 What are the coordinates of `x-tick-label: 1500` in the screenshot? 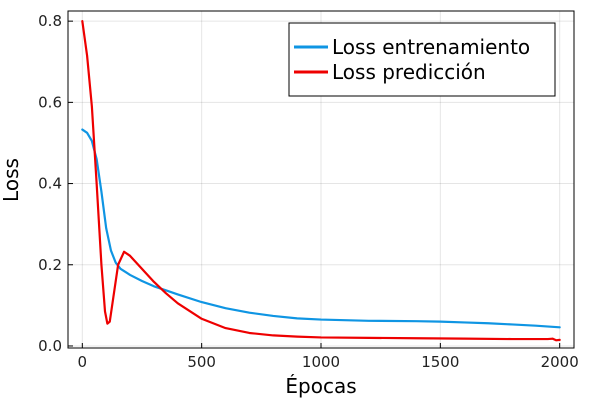 It's located at (440, 362).